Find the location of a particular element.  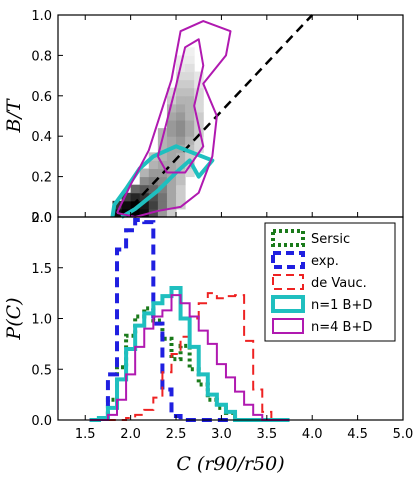

legend-label: n=4 B+D is located at coordinates (341, 327).